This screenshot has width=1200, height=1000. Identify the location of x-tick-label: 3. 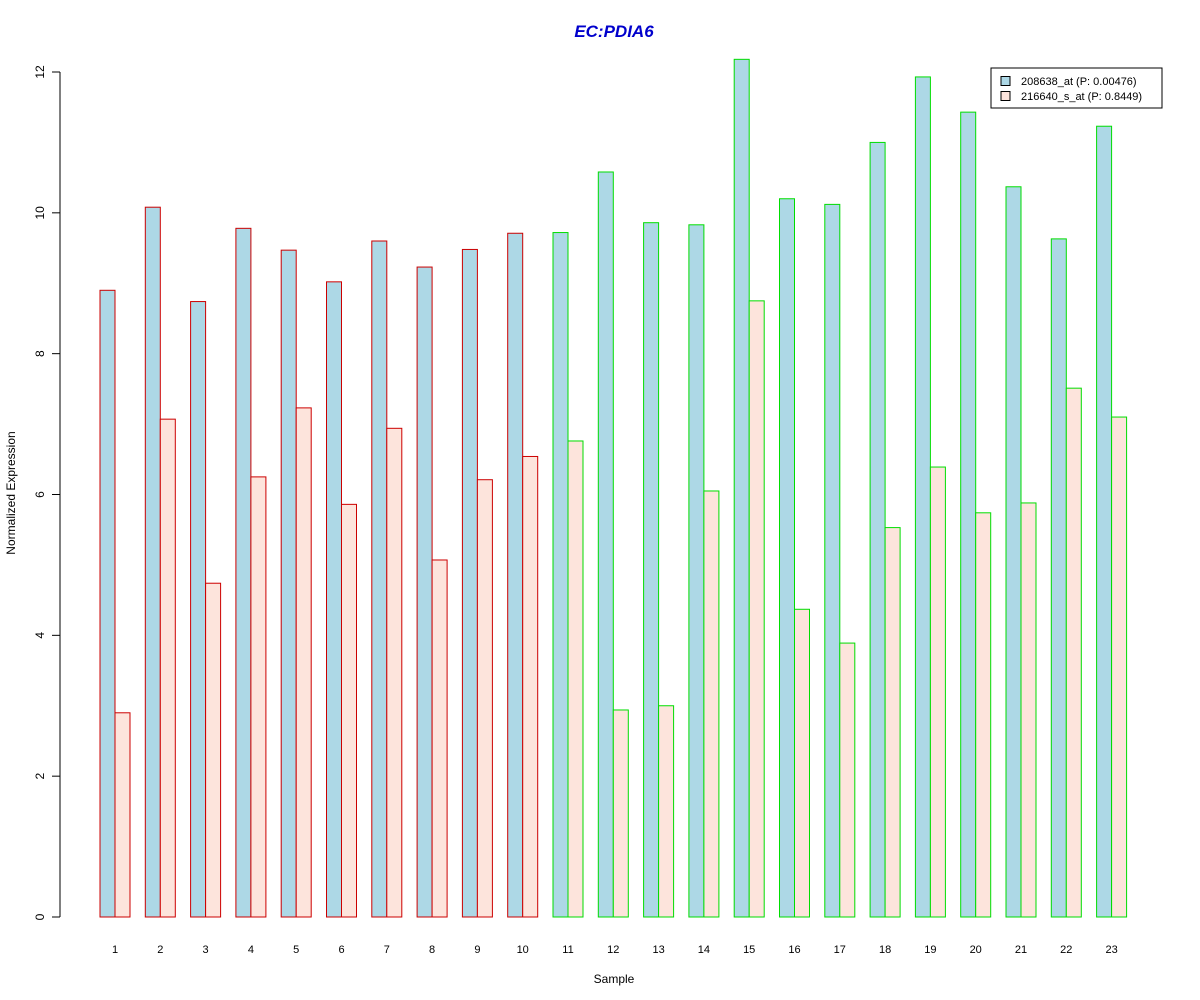
(206, 950).